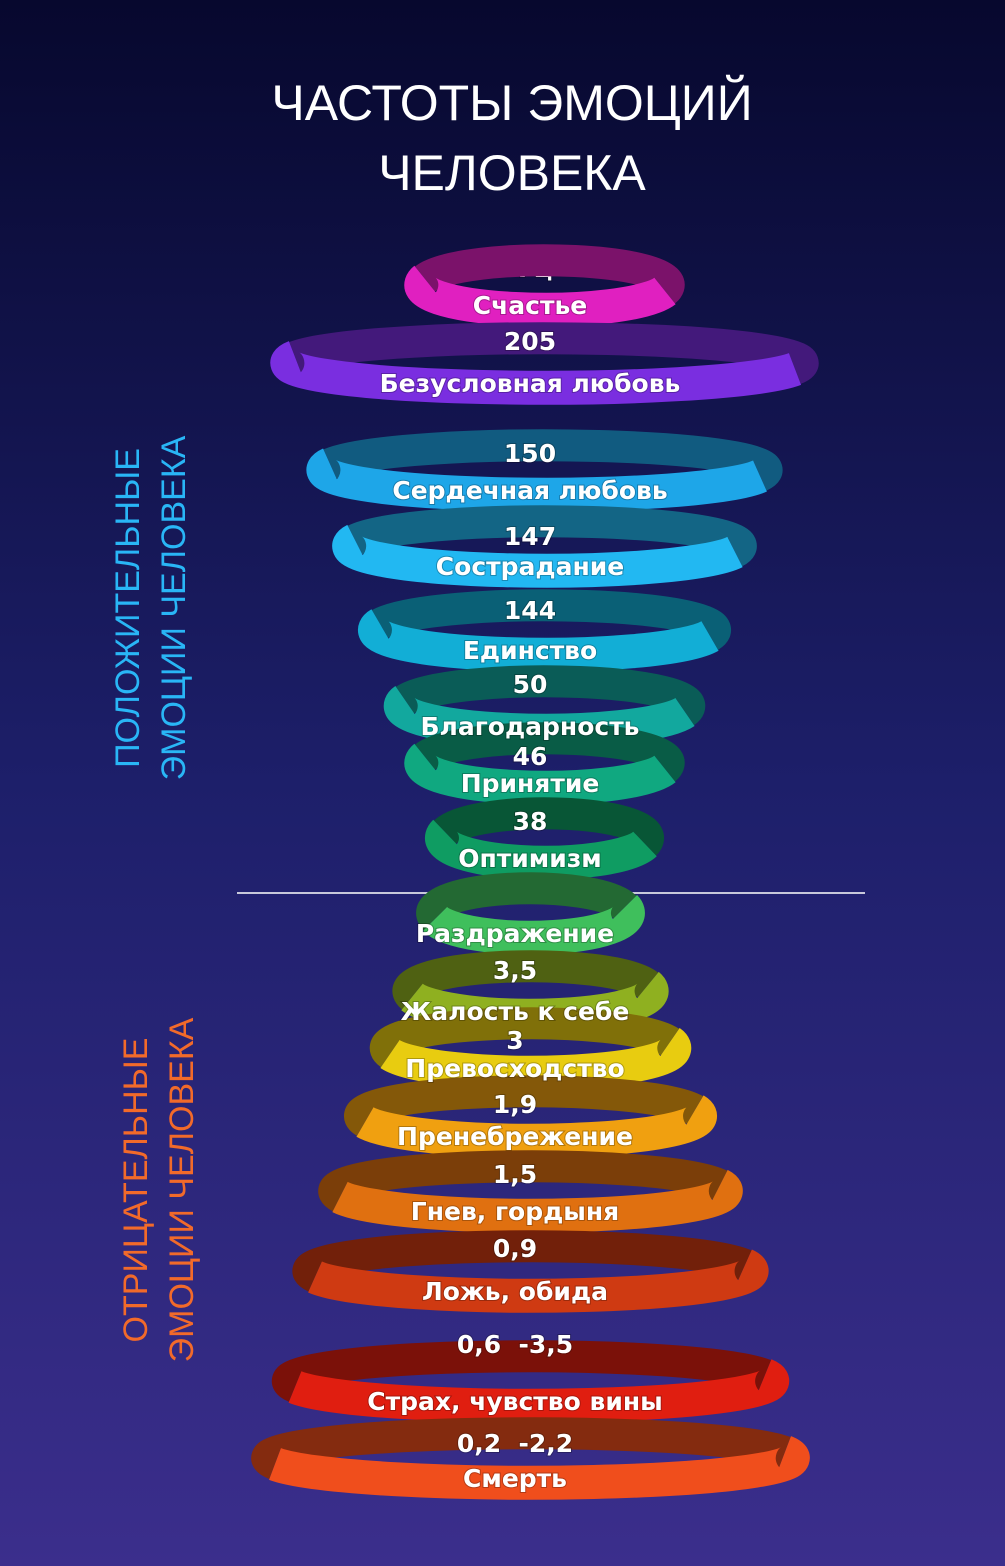 The image size is (1005, 1566). I want to click on emotion-name: Сердечная любовь, so click(529, 490).